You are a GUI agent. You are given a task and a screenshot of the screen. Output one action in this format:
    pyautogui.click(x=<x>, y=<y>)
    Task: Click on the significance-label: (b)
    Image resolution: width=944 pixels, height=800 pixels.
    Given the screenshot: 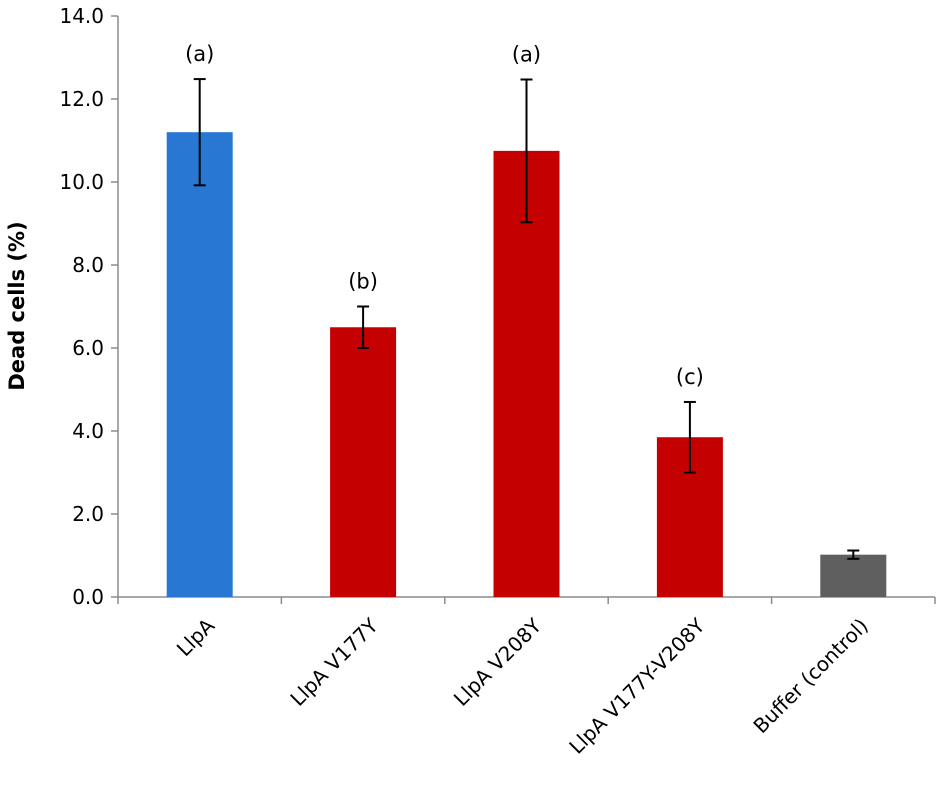 What is the action you would take?
    pyautogui.click(x=363, y=282)
    